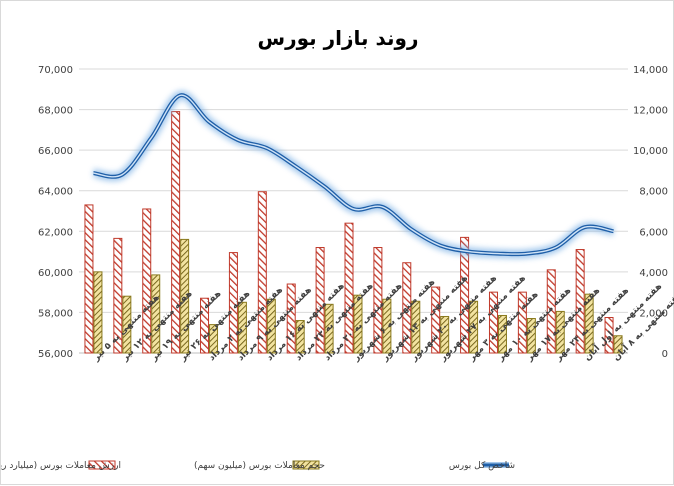 Image resolution: width=674 pixels, height=486 pixels. I want to click on left-axis-tick-label: 62,000, so click(55, 232).